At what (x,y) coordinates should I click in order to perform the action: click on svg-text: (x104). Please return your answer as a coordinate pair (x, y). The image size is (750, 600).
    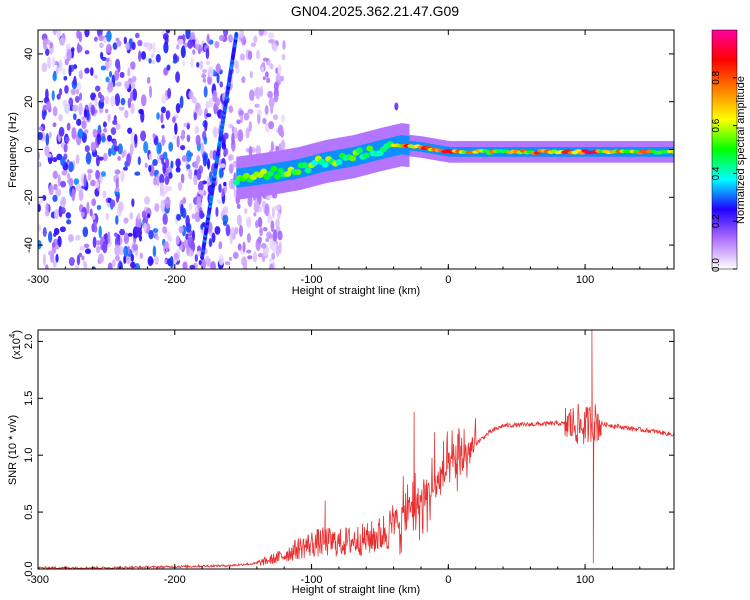
    Looking at the image, I should click on (15, 345).